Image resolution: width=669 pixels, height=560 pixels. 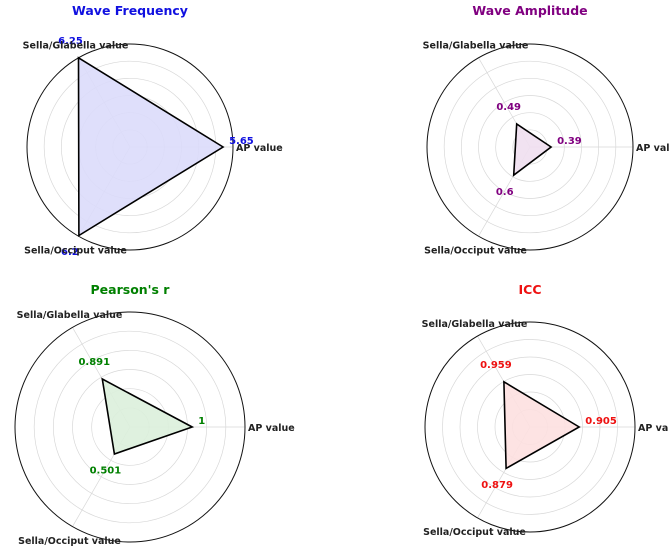 What do you see at coordinates (130, 10) in the screenshot?
I see `chart-title: Wave Frequency` at bounding box center [130, 10].